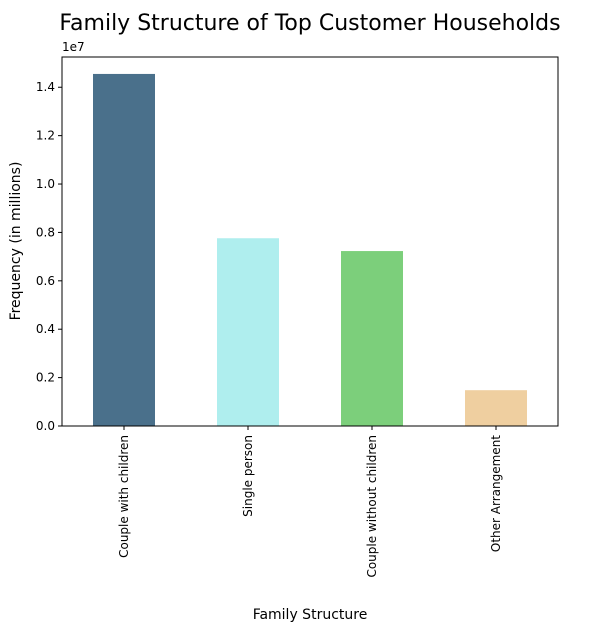 The image size is (605, 631). I want to click on x-tick-label-3: Other Arrangement, so click(496, 493).